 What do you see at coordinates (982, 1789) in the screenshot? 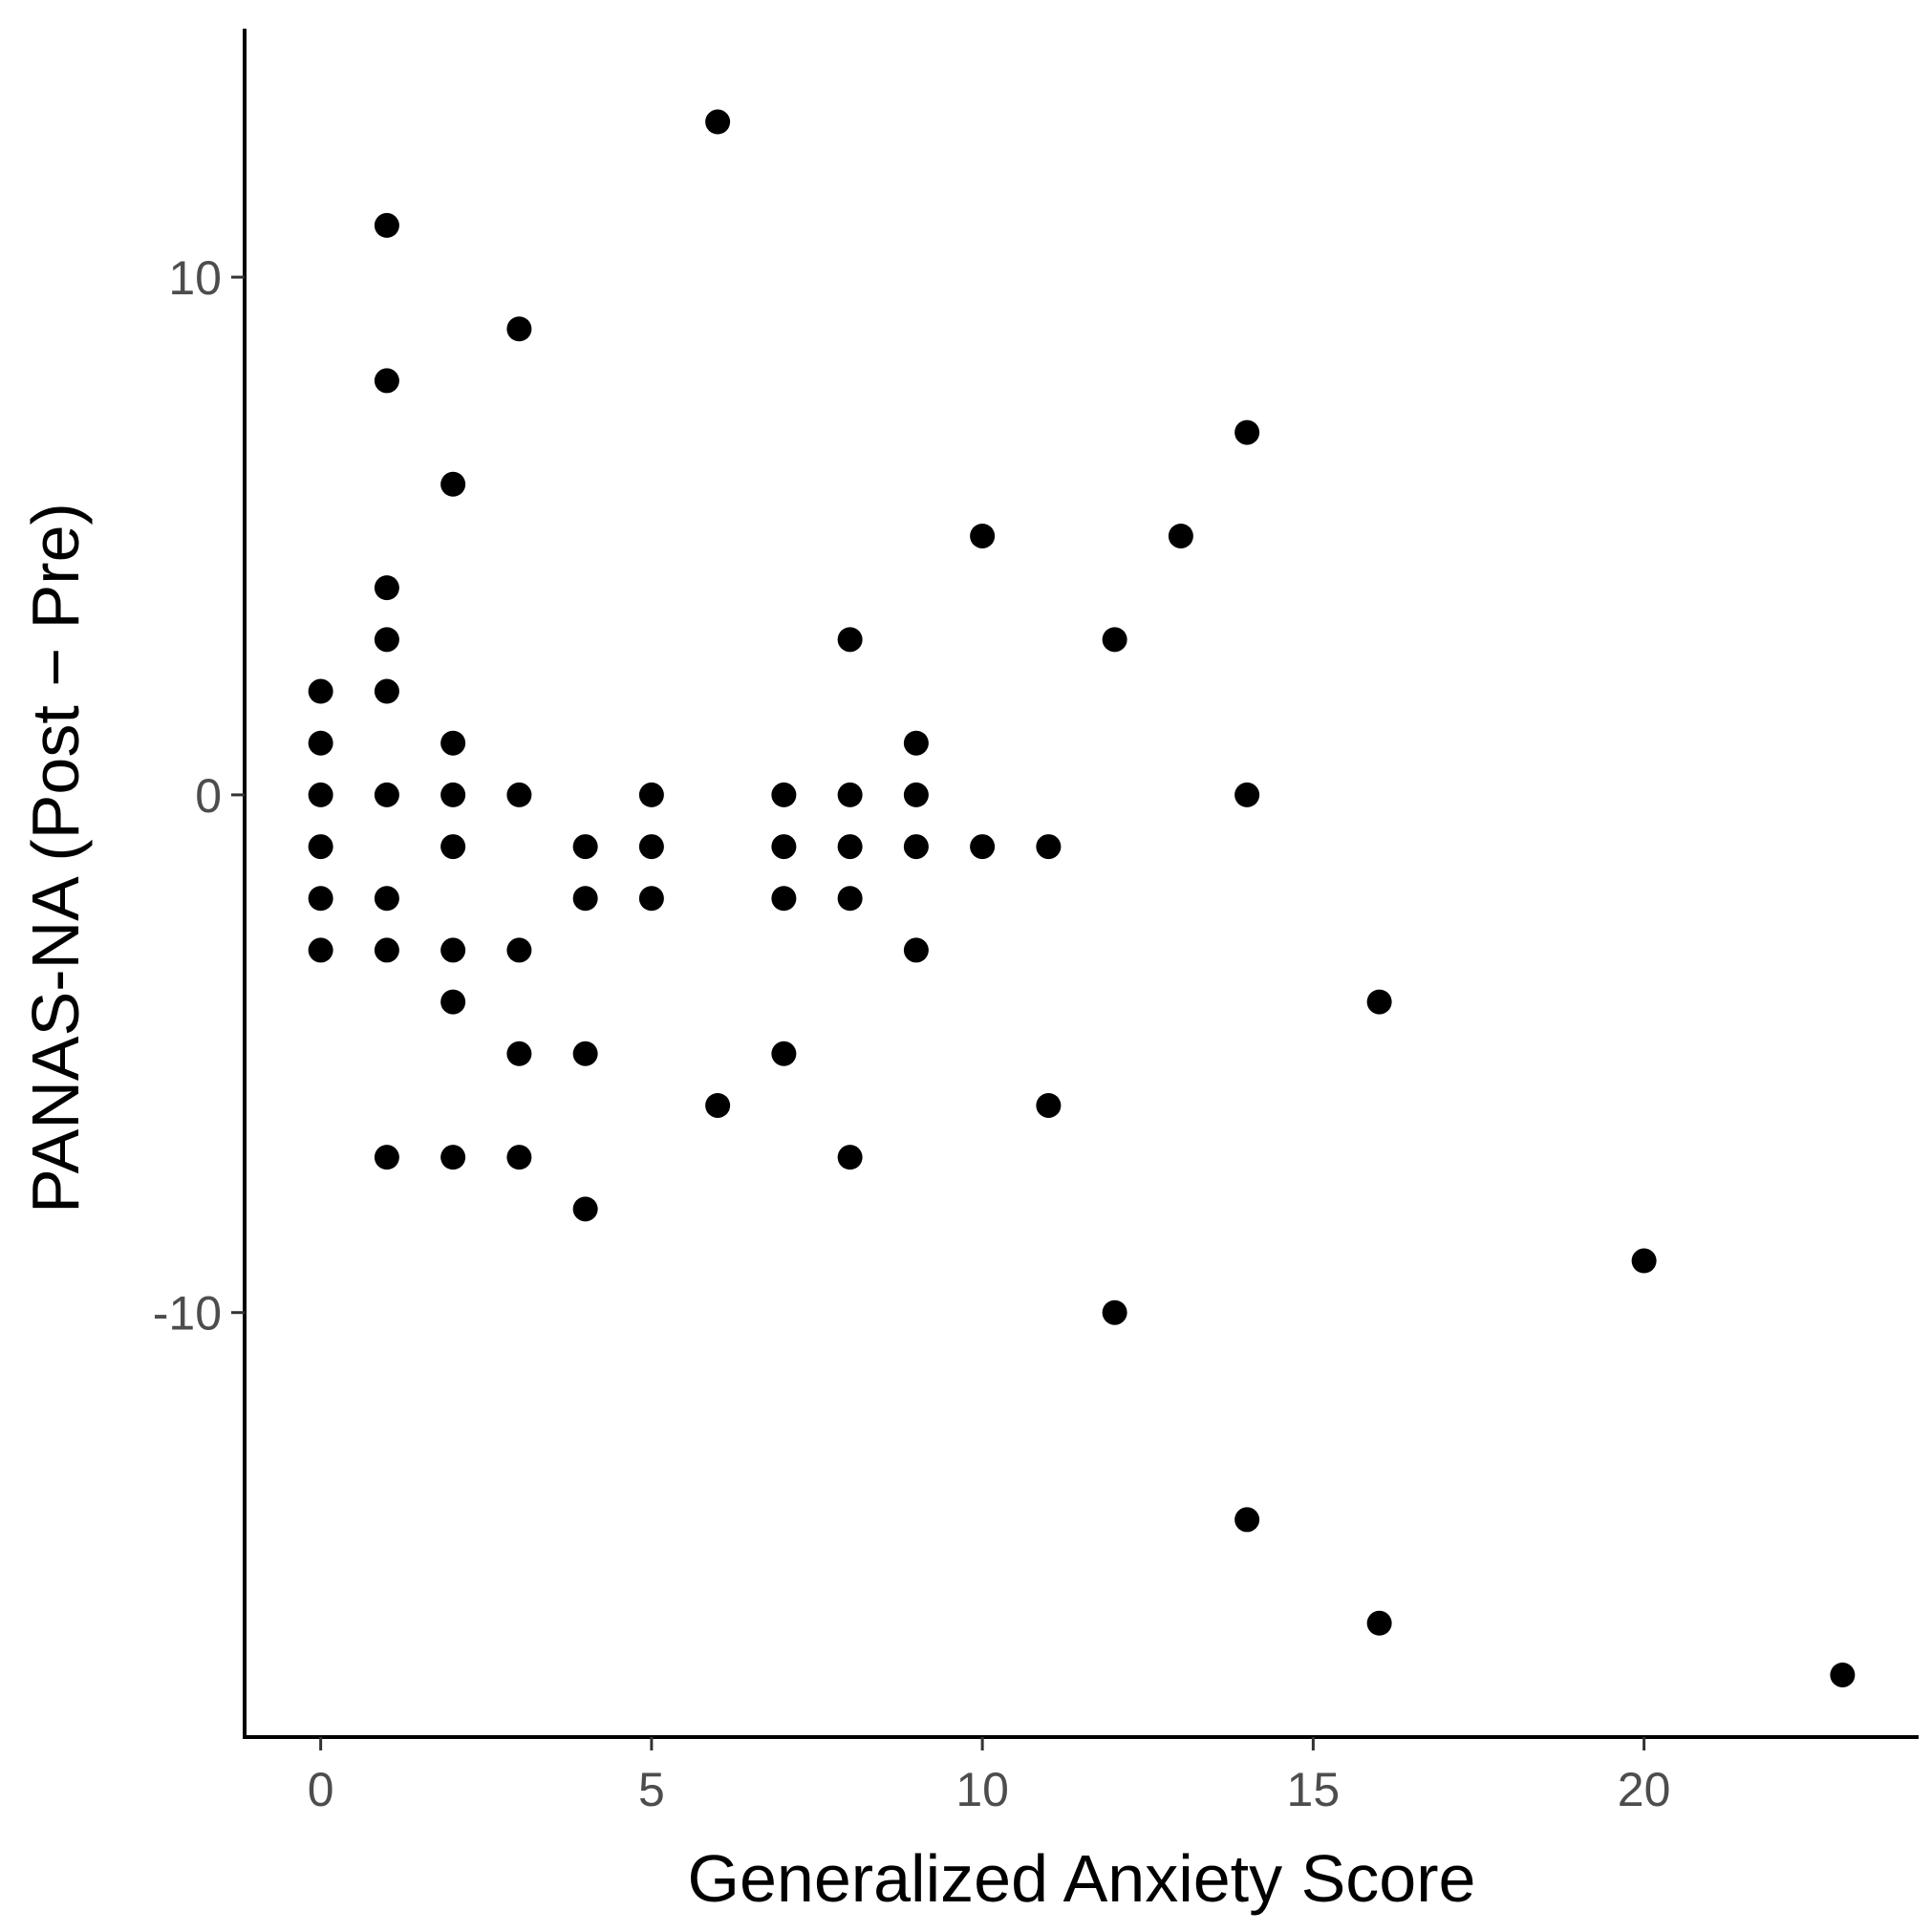
I see `x-tick-label: 10` at bounding box center [982, 1789].